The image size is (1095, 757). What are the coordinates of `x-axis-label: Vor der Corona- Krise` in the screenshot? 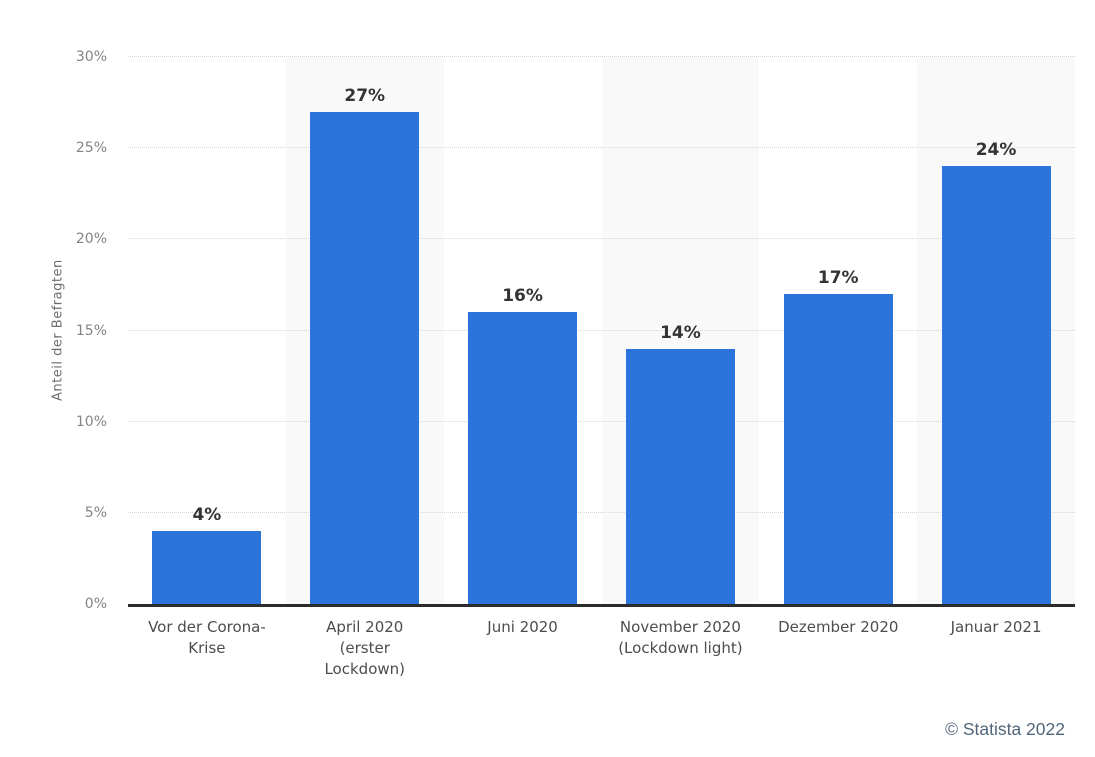 It's located at (207, 637).